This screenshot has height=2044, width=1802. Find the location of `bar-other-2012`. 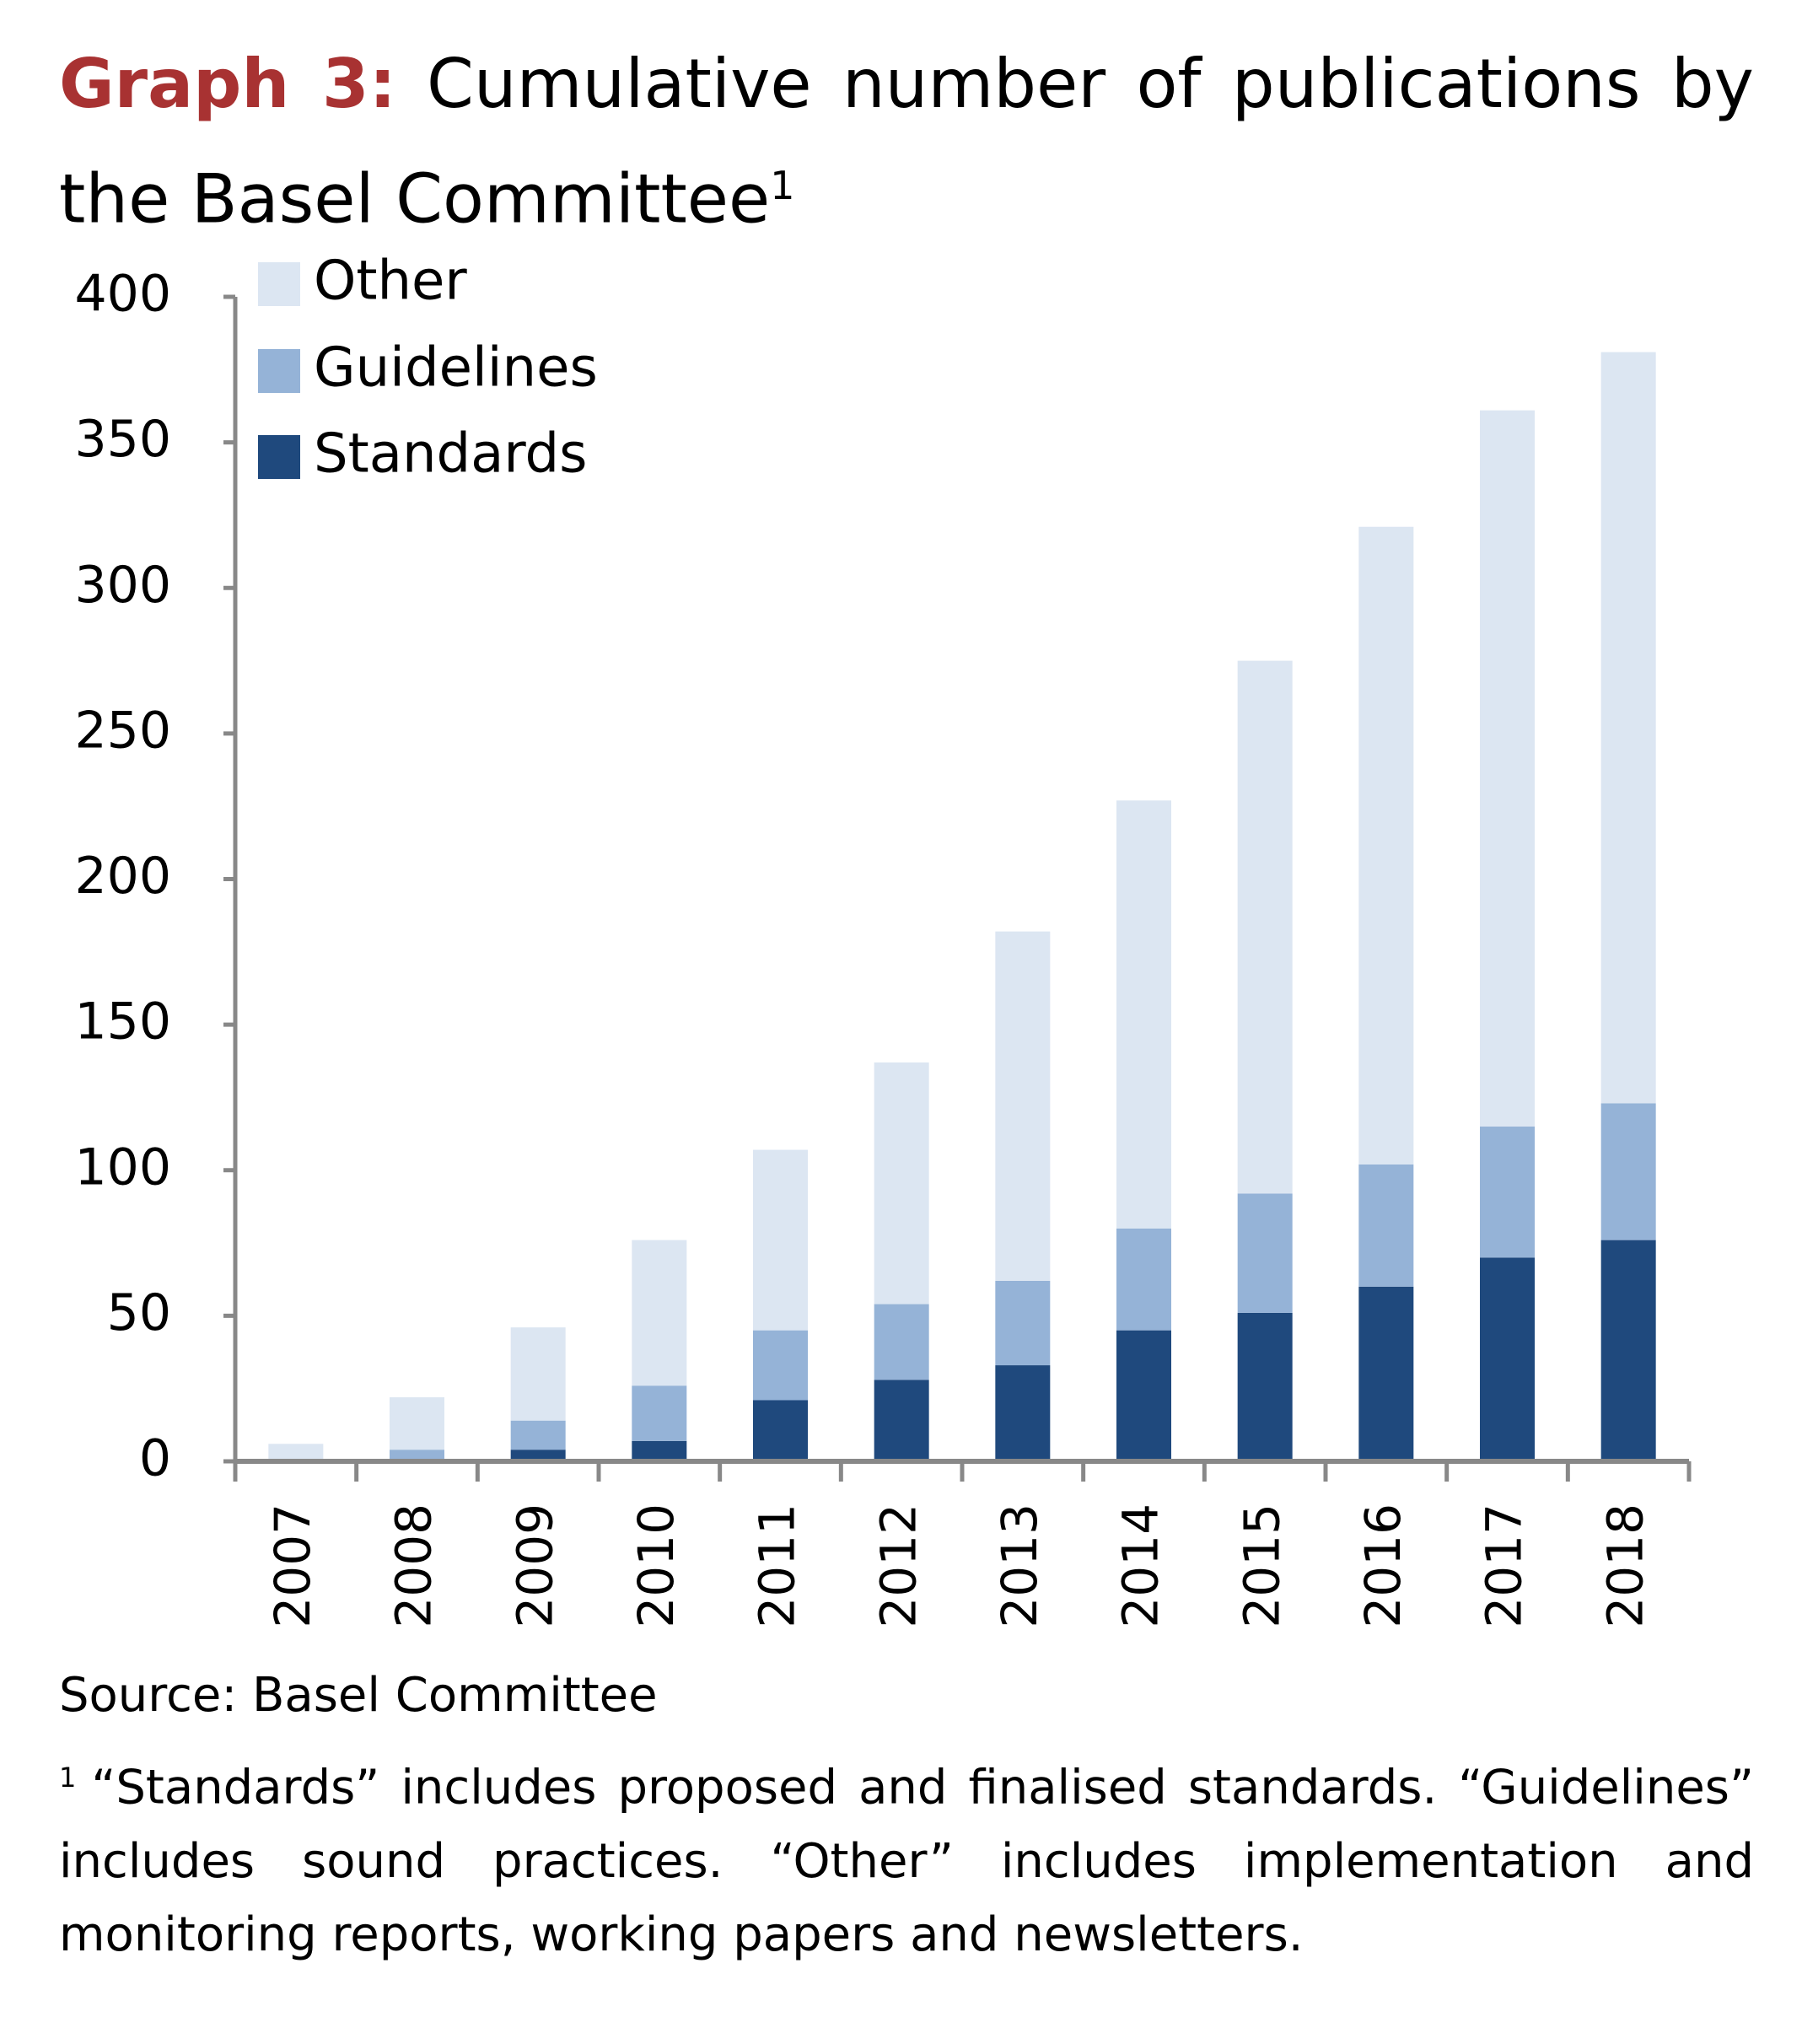

bar-other-2012 is located at coordinates (901, 1183).